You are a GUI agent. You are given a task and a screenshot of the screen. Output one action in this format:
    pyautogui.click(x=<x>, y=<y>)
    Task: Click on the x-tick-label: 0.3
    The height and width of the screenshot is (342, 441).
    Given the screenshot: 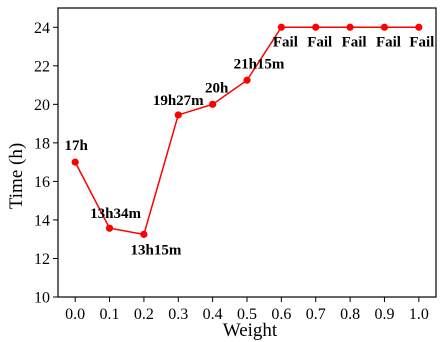 What is the action you would take?
    pyautogui.click(x=178, y=314)
    